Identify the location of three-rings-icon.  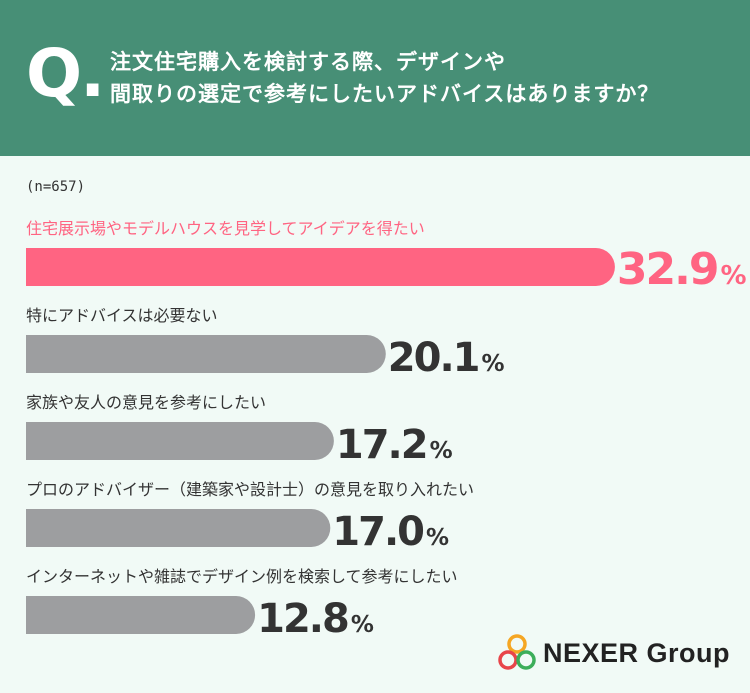
(517, 652).